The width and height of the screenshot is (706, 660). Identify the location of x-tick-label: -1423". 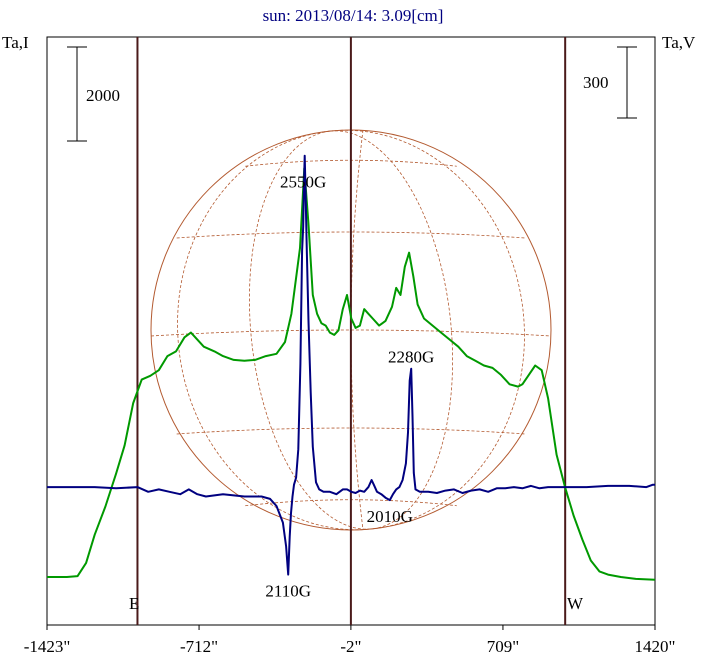
(47, 646).